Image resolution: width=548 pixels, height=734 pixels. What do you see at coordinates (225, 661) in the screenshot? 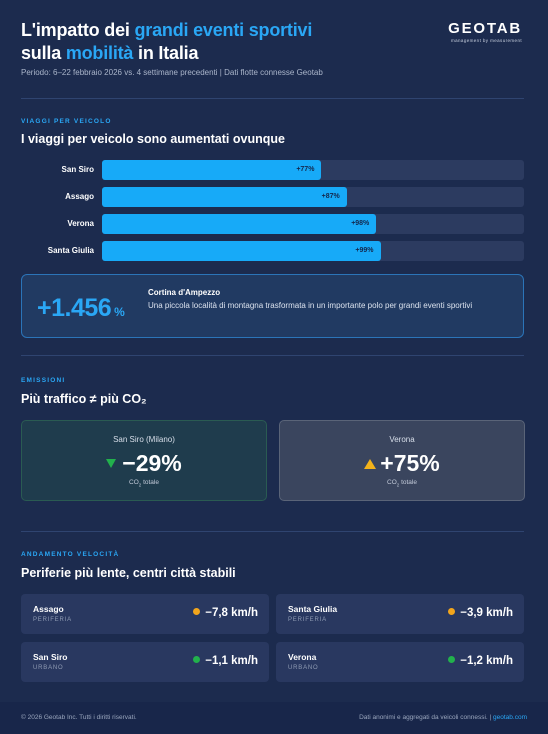
I see `speed-card-value: −1,1 km/h` at bounding box center [225, 661].